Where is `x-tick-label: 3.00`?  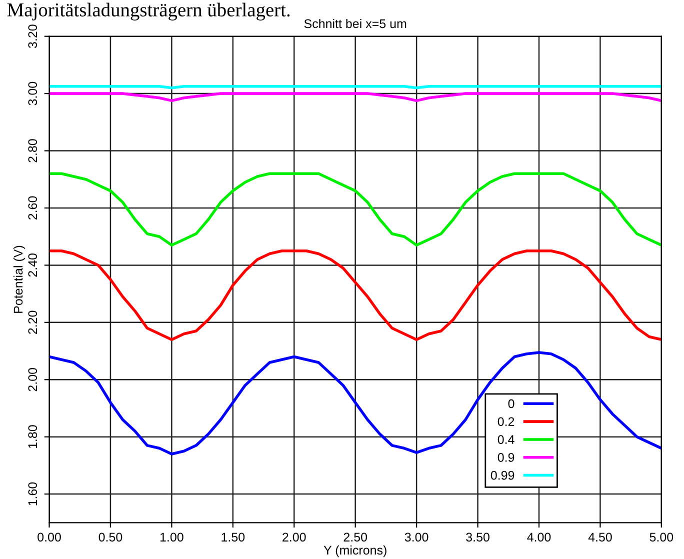
x-tick-label: 3.00 is located at coordinates (416, 537).